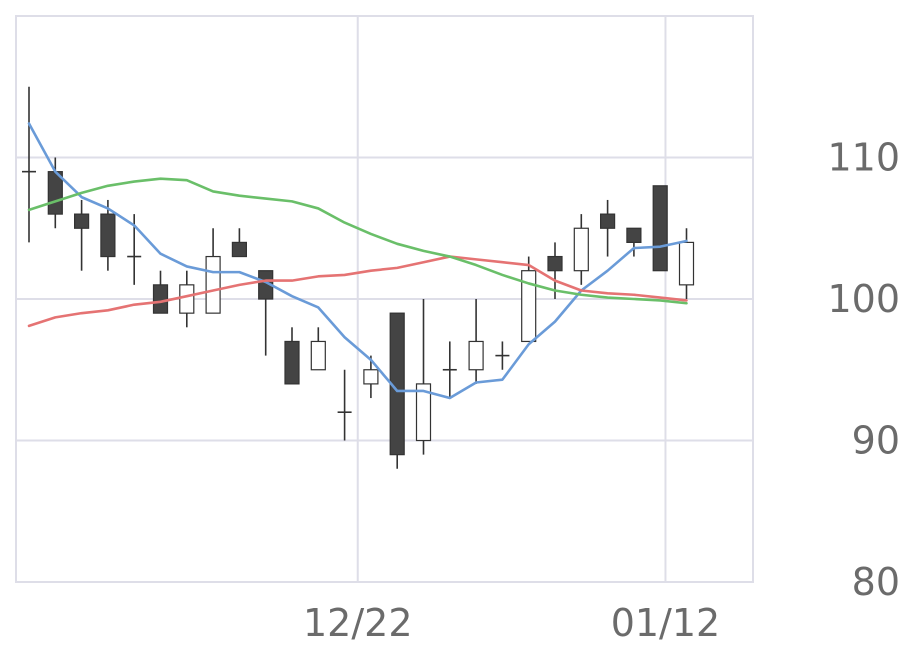 The width and height of the screenshot is (920, 669). Describe the element at coordinates (666, 623) in the screenshot. I see `x-tick-label: 01/12` at that location.